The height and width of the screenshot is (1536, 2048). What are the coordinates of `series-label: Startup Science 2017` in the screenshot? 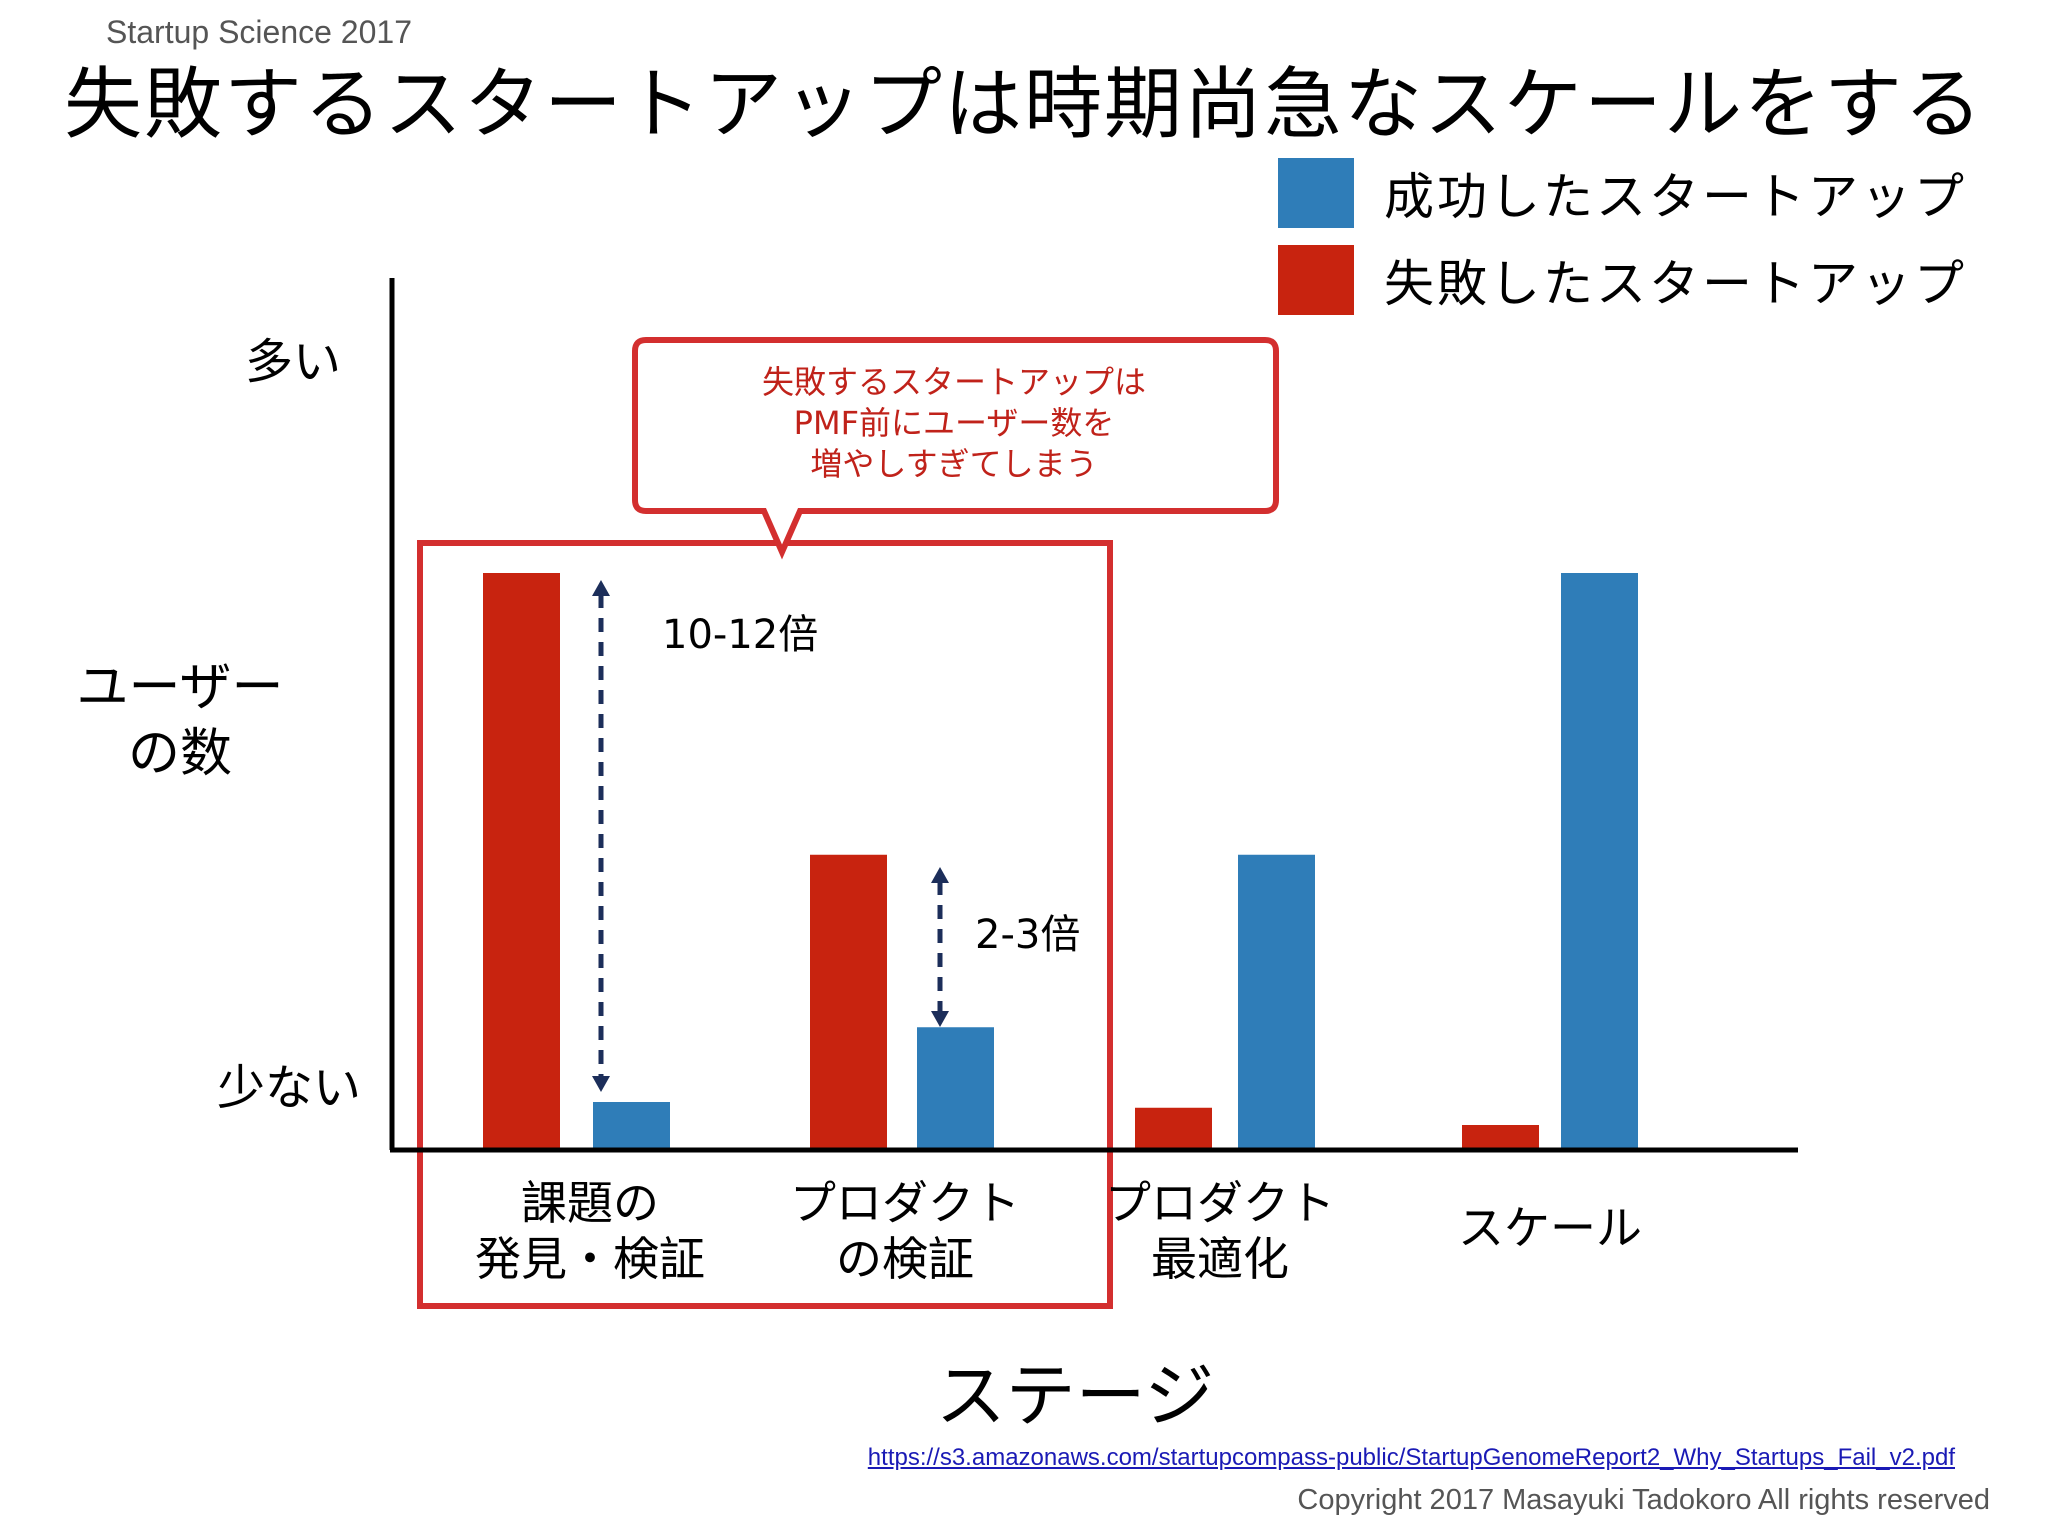 It's located at (259, 32).